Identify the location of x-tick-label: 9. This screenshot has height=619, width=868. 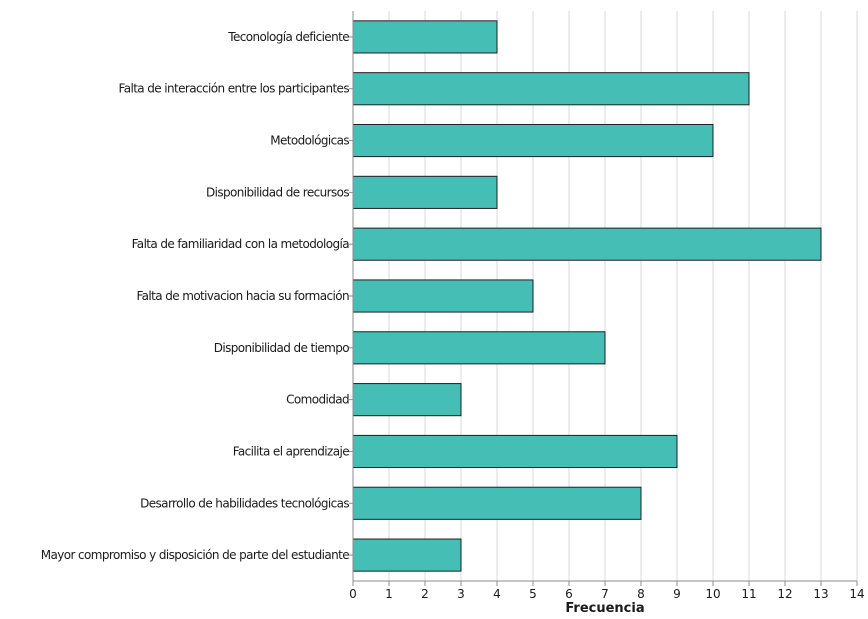
(677, 594).